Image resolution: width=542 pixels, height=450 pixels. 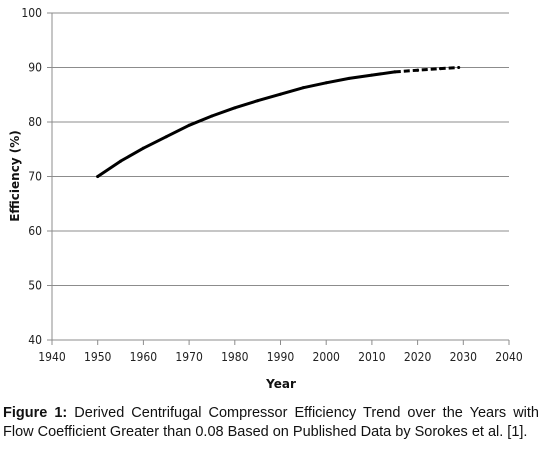 I want to click on figure-caption-label: Figure 1:, so click(x=35, y=413).